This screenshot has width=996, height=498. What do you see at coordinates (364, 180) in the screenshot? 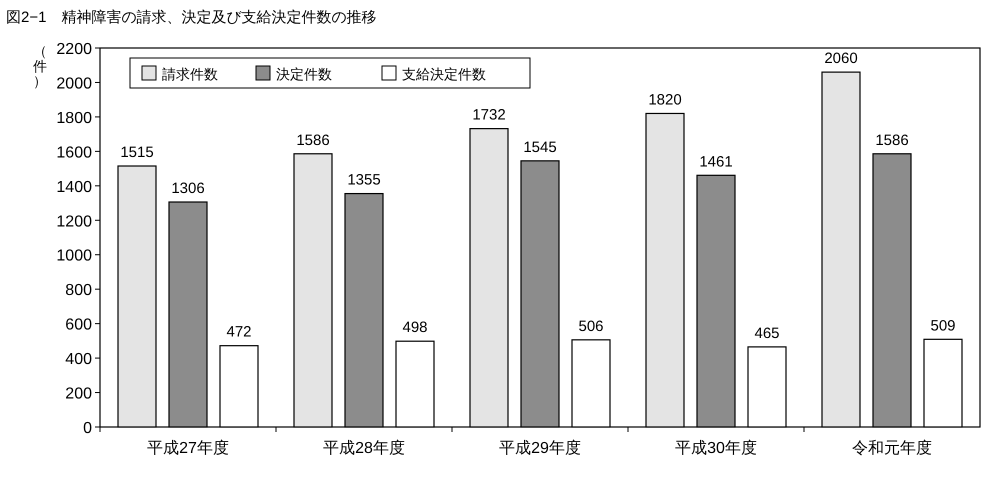
I see `data-label: 1355` at bounding box center [364, 180].